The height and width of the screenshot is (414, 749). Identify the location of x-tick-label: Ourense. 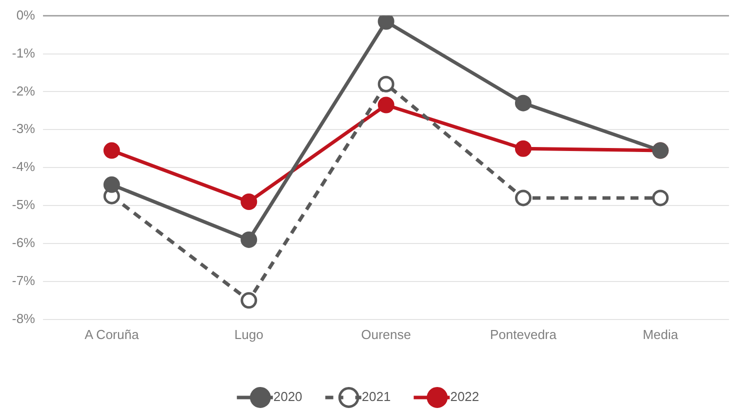
(386, 334).